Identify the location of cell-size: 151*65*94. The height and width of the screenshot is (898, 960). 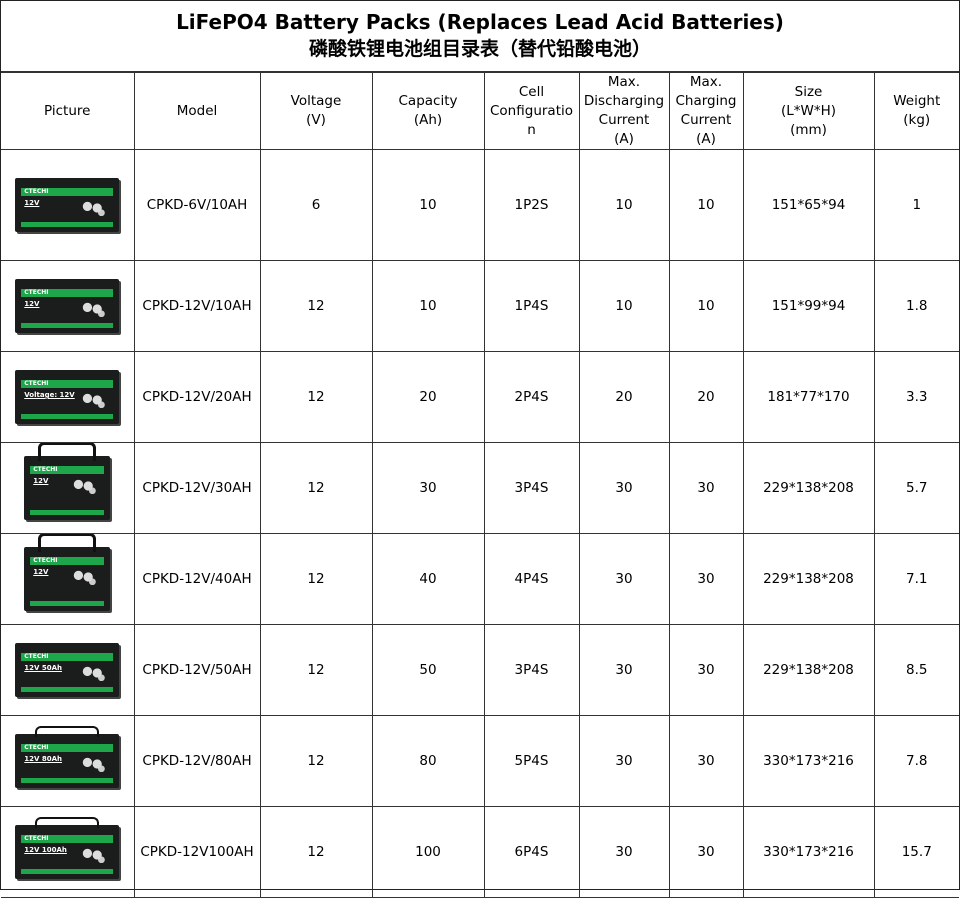
(808, 205).